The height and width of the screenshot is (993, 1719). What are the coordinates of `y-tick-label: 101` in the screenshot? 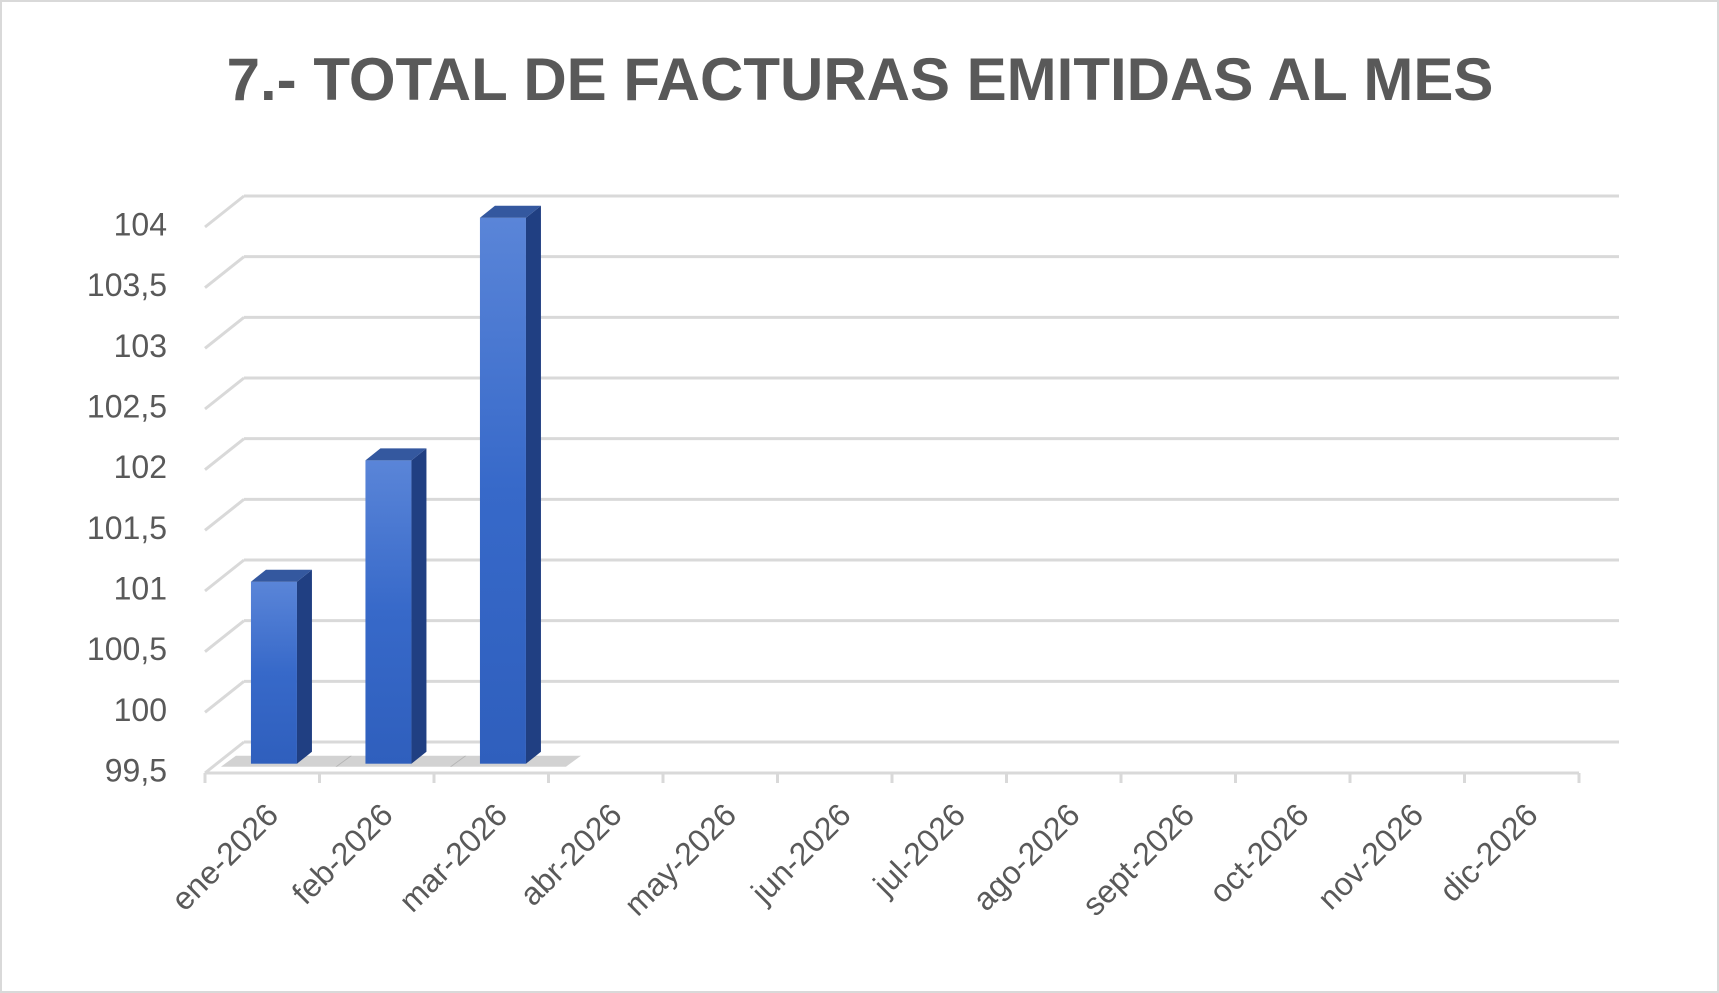 It's located at (140, 588).